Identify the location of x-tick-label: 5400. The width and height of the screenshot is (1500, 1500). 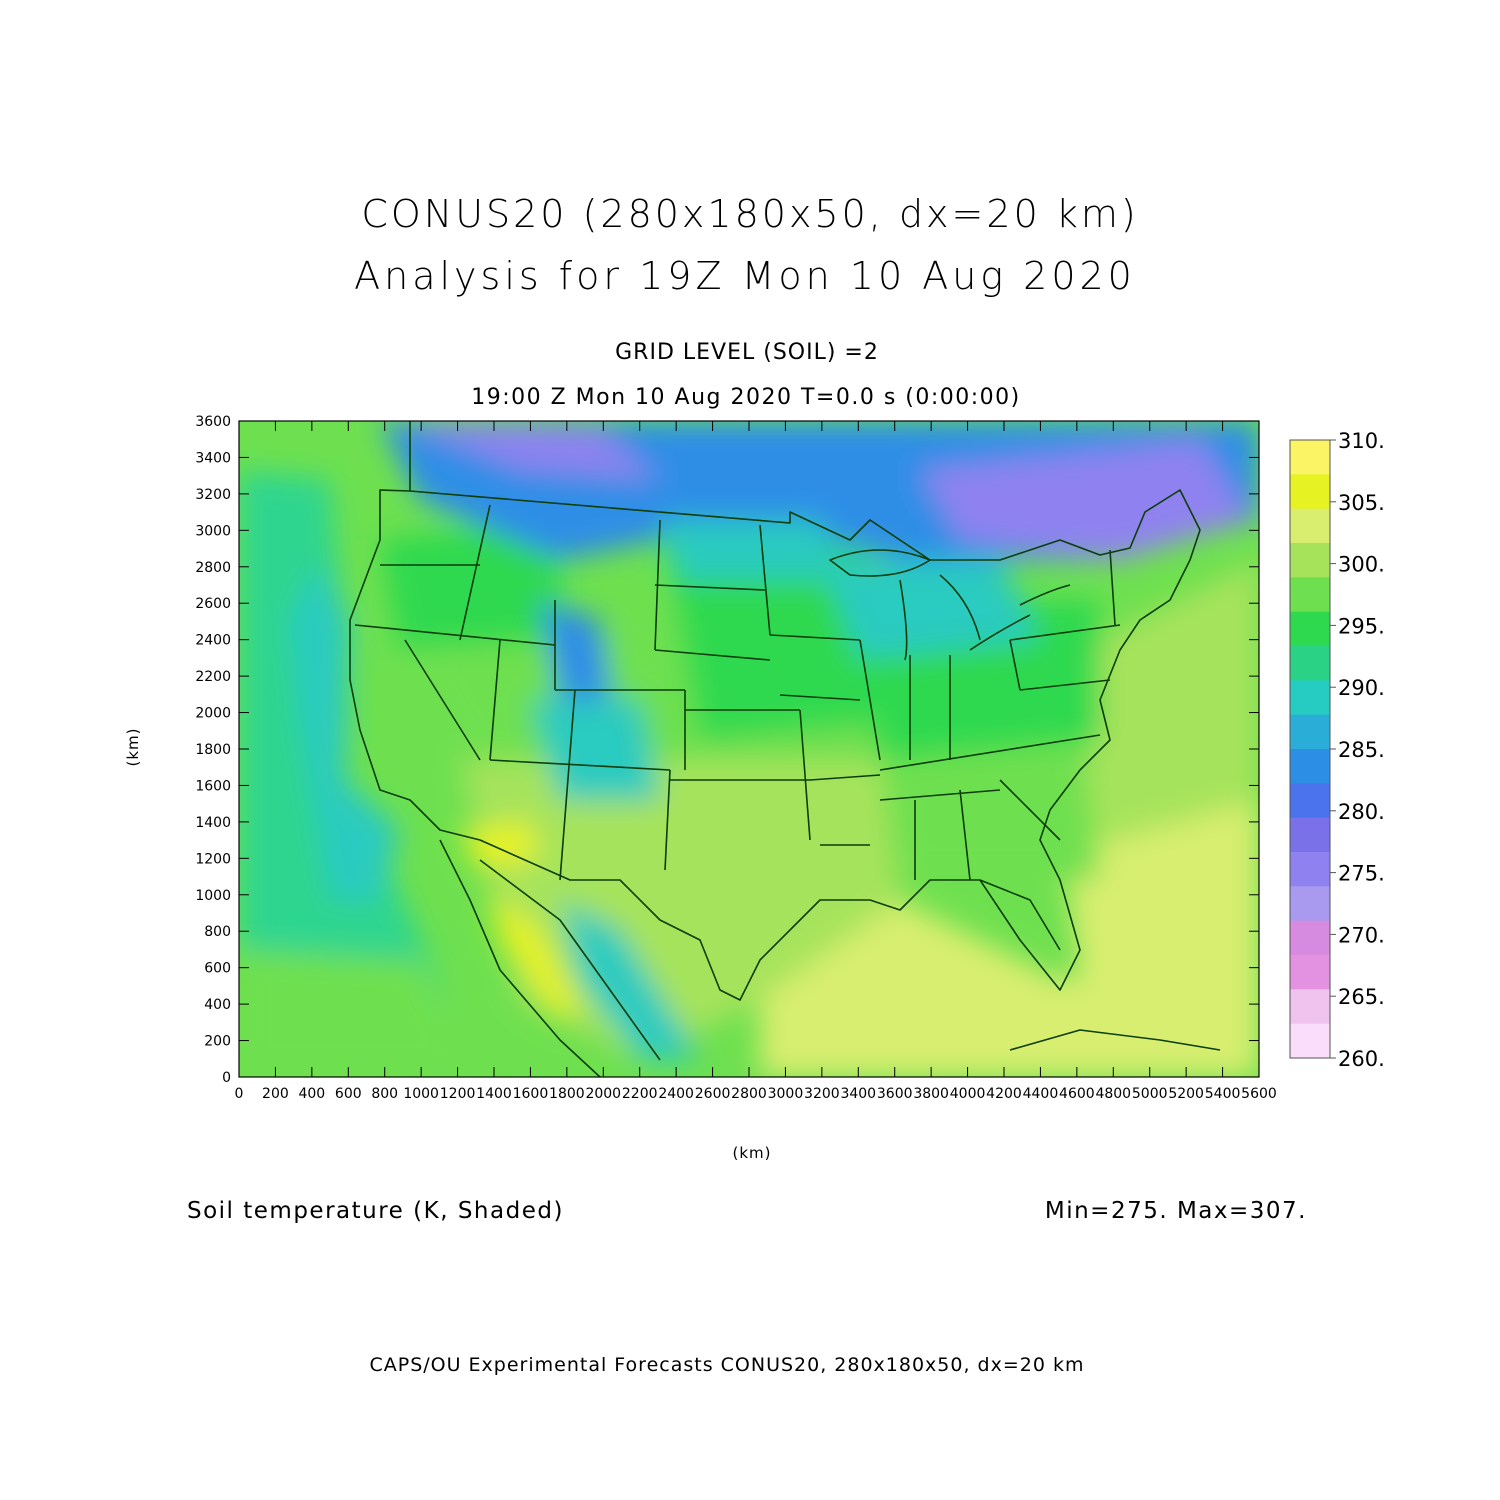
(1223, 1094).